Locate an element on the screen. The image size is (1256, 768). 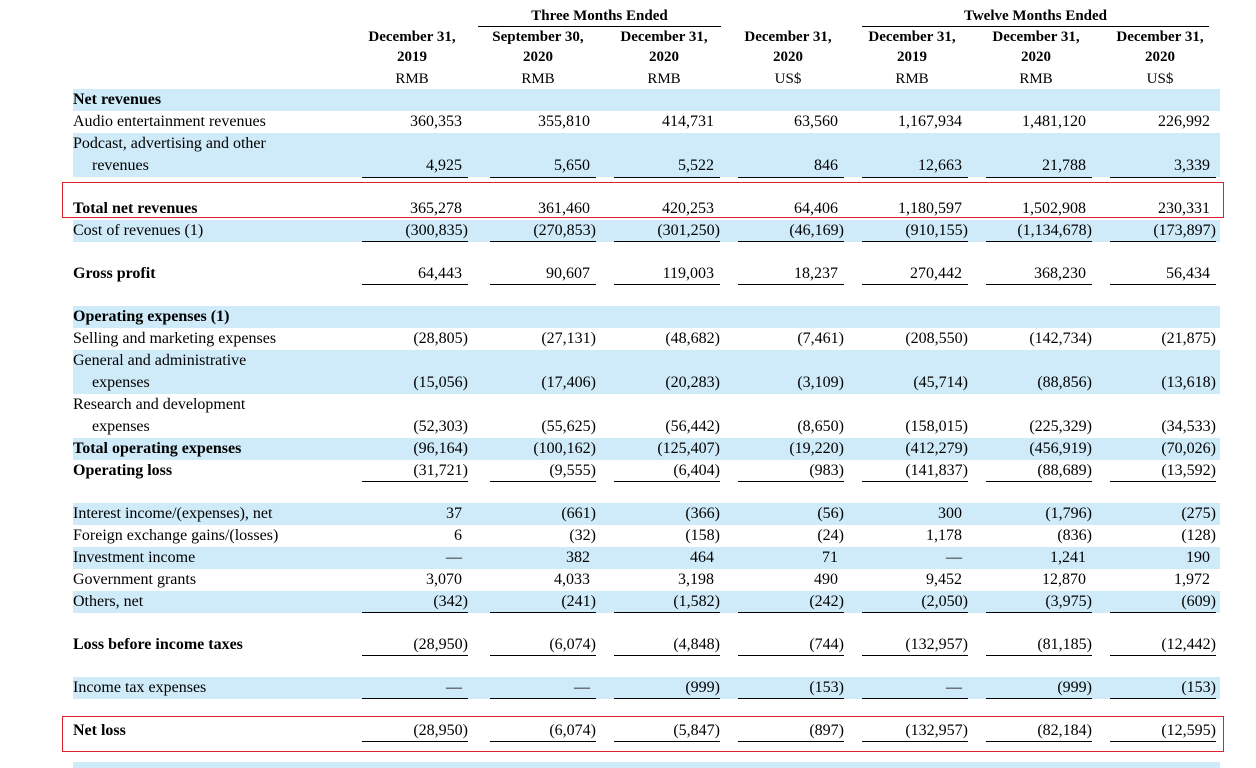
table-cell-col-6: 21,788 is located at coordinates (1064, 165).